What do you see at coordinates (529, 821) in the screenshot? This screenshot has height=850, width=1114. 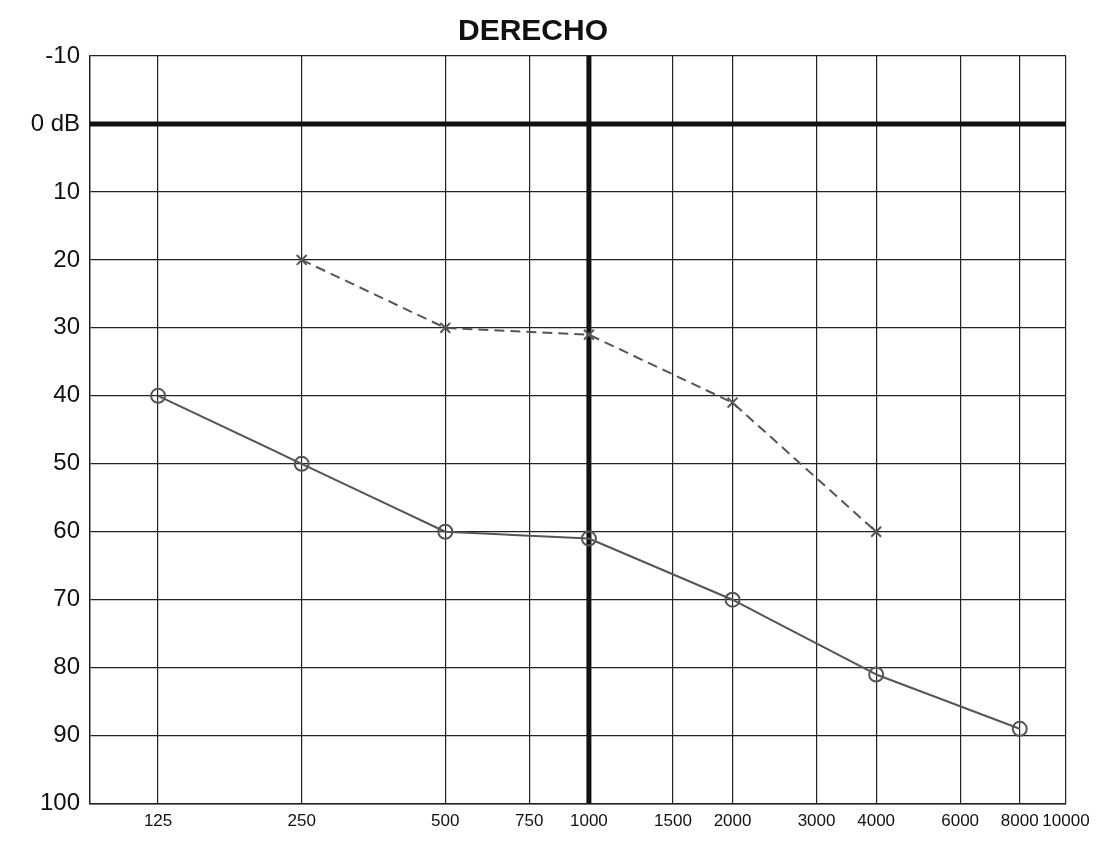 I see `x-tick-label: 750` at bounding box center [529, 821].